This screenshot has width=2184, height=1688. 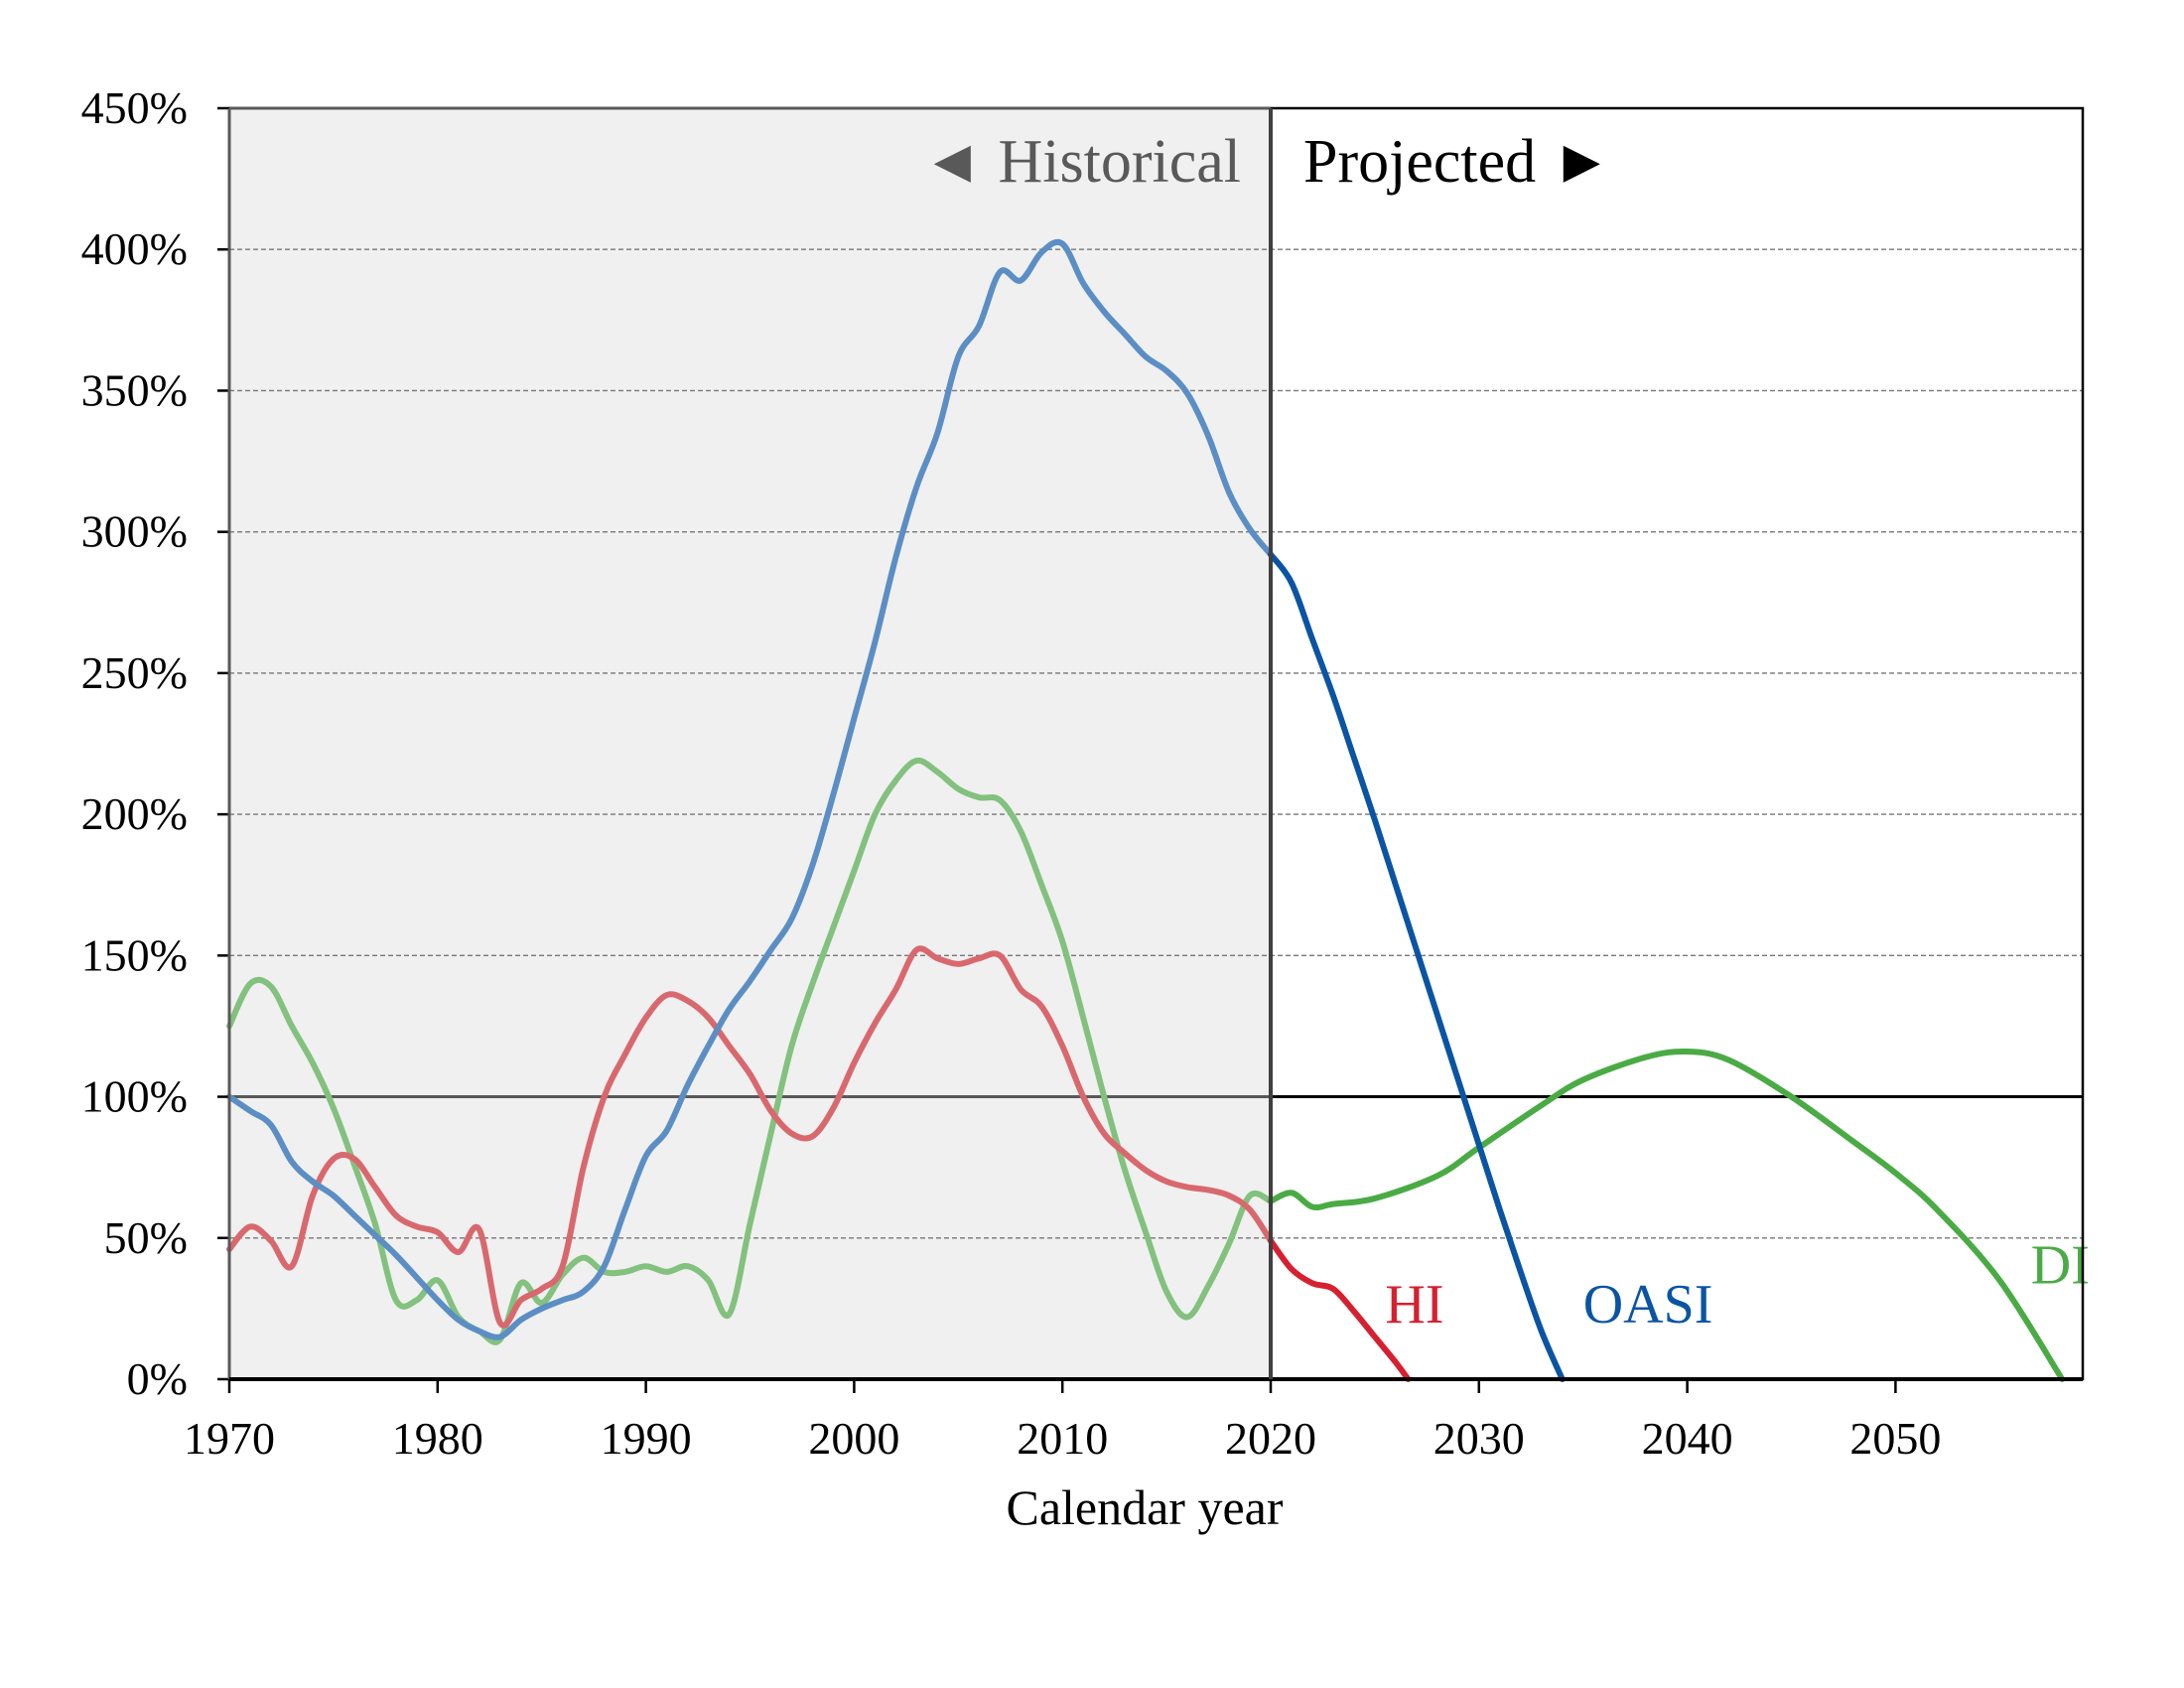 What do you see at coordinates (1081, 162) in the screenshot?
I see `historical-annotation: ◄ Historical` at bounding box center [1081, 162].